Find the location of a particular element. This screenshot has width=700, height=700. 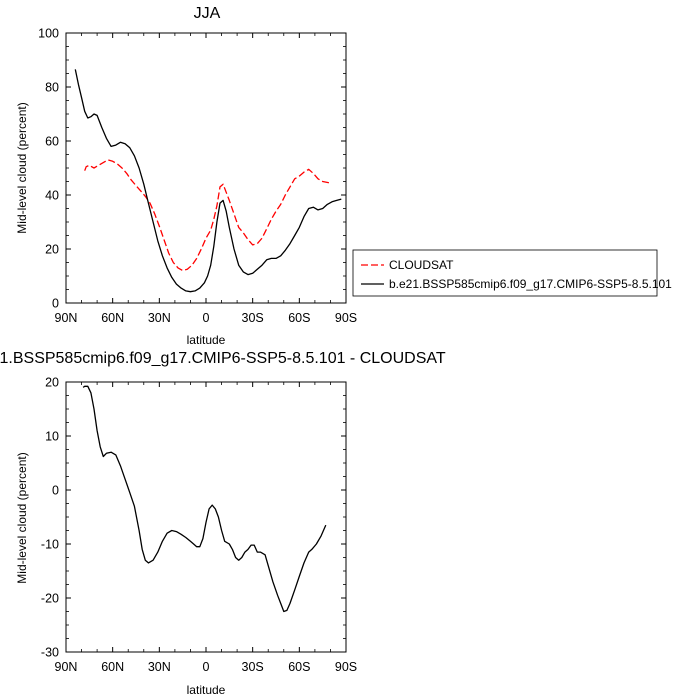

y-tick-label: -10 is located at coordinates (50, 545).